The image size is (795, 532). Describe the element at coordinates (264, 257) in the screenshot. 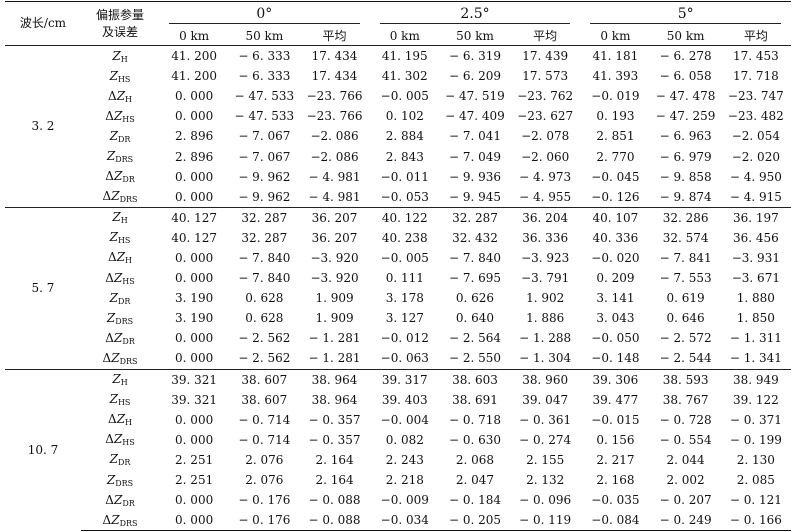

I see `value-cell: − 7. 840` at that location.